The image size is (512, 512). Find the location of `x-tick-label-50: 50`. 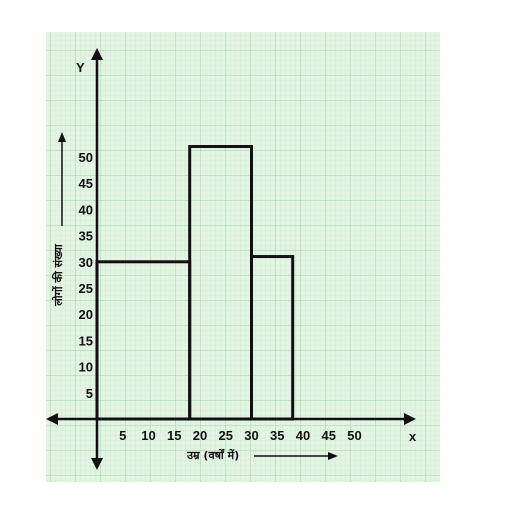

x-tick-label-50: 50 is located at coordinates (354, 435).